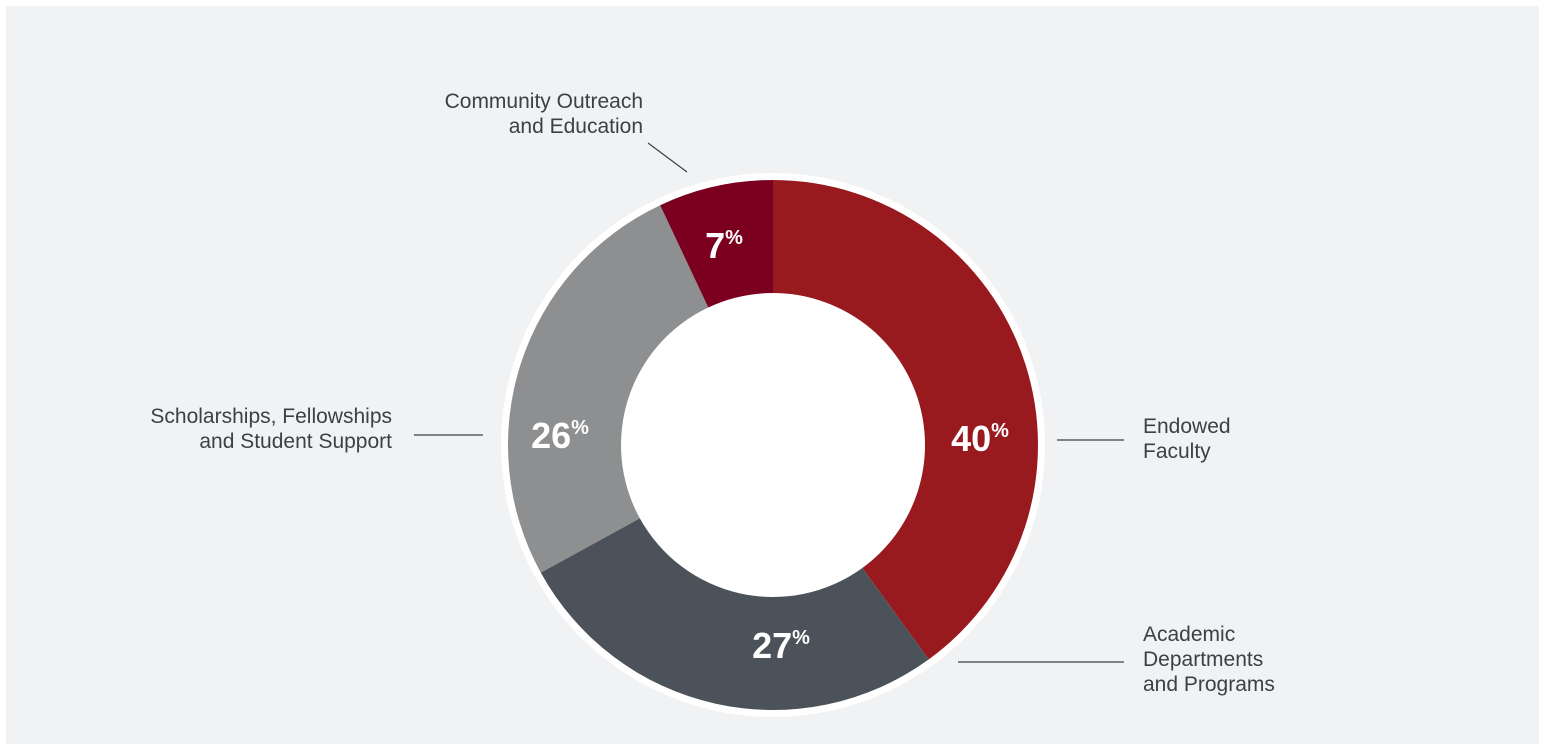  Describe the element at coordinates (544, 114) in the screenshot. I see `category-label-community-outreach: Community Outreach and Education` at that location.